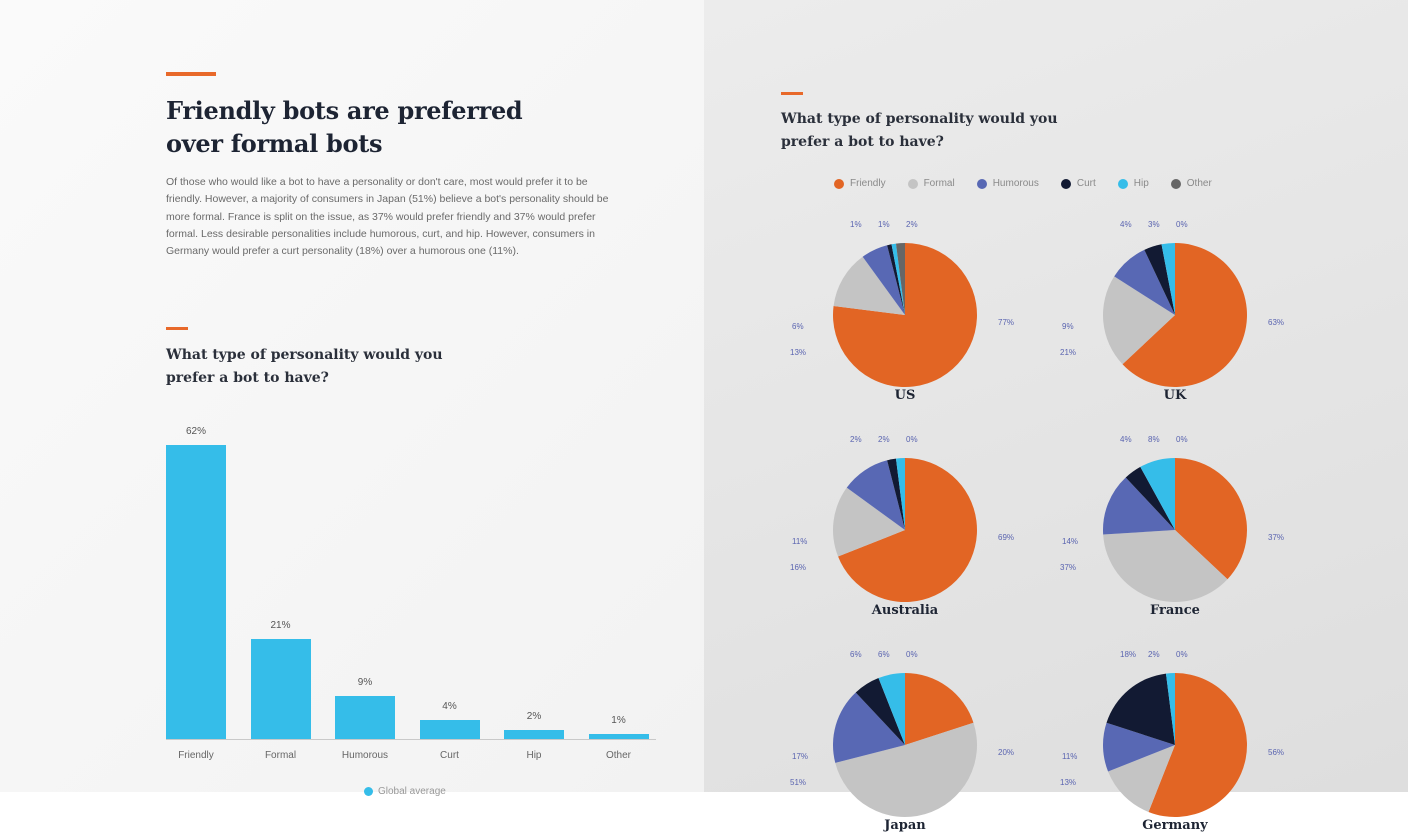 Image resolution: width=1408 pixels, height=840 pixels. Describe the element at coordinates (280, 755) in the screenshot. I see `bar-category-label: Formal` at that location.